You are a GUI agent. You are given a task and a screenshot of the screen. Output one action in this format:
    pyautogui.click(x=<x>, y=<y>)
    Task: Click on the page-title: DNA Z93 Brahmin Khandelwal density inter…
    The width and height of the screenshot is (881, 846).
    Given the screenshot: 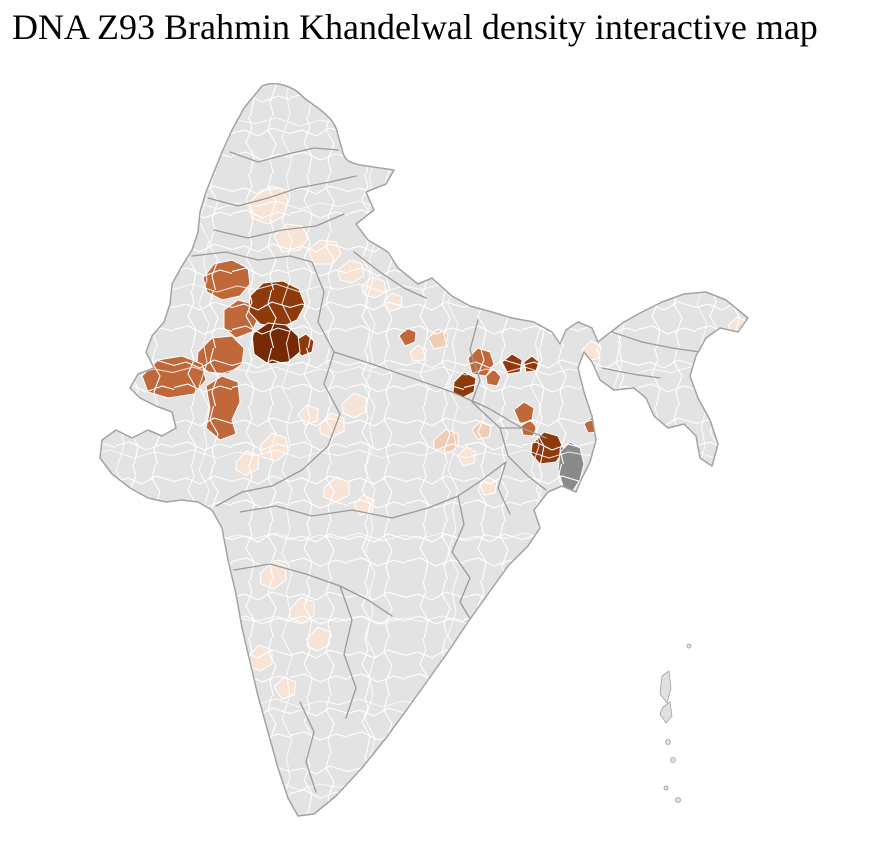 What is the action you would take?
    pyautogui.click(x=415, y=27)
    